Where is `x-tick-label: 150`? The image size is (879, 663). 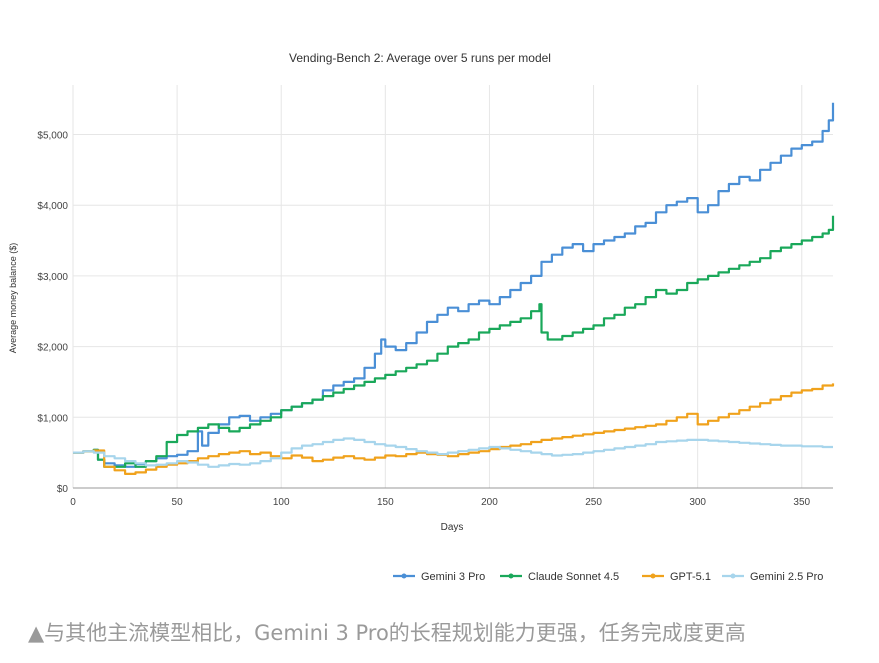 x-tick-label: 150 is located at coordinates (385, 502).